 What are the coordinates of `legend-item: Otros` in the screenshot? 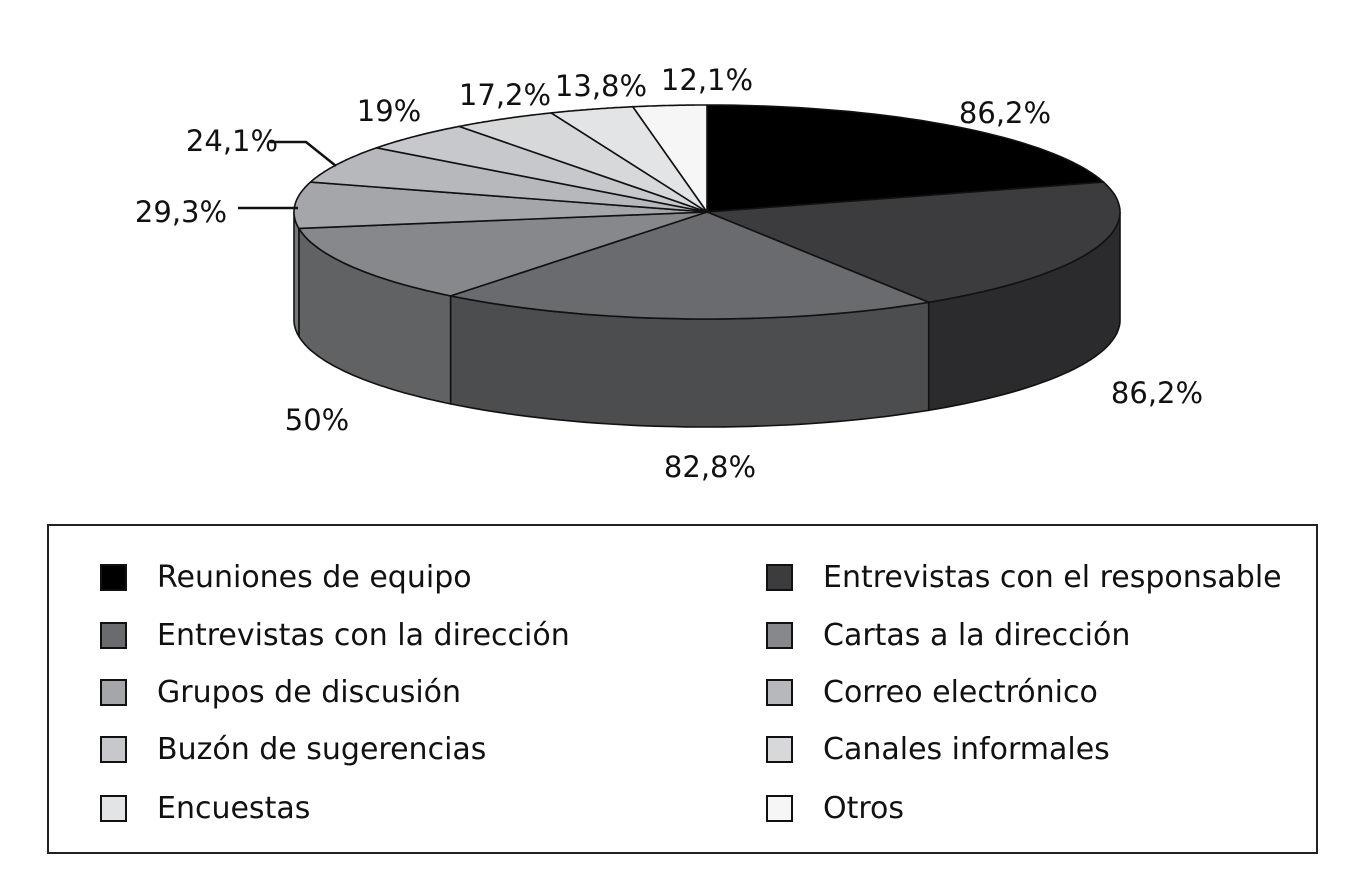 It's located at (835, 808).